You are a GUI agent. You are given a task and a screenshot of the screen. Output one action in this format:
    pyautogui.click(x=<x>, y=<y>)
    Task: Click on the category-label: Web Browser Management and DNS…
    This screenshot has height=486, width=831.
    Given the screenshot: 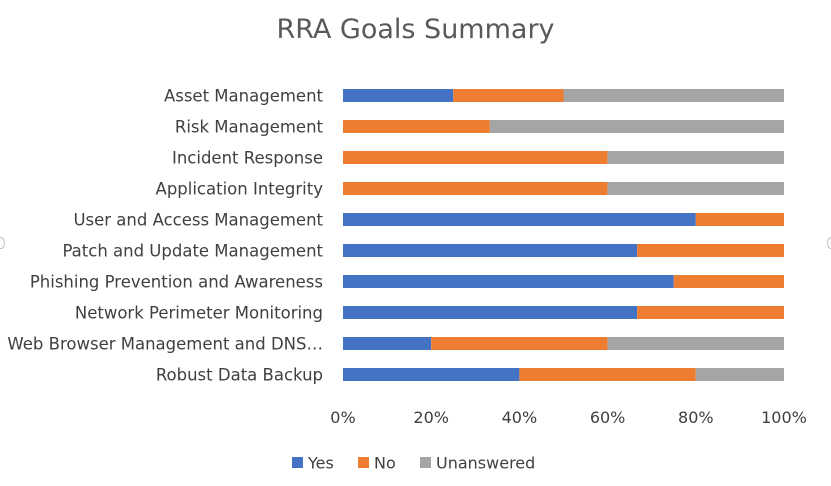 What is the action you would take?
    pyautogui.click(x=165, y=344)
    